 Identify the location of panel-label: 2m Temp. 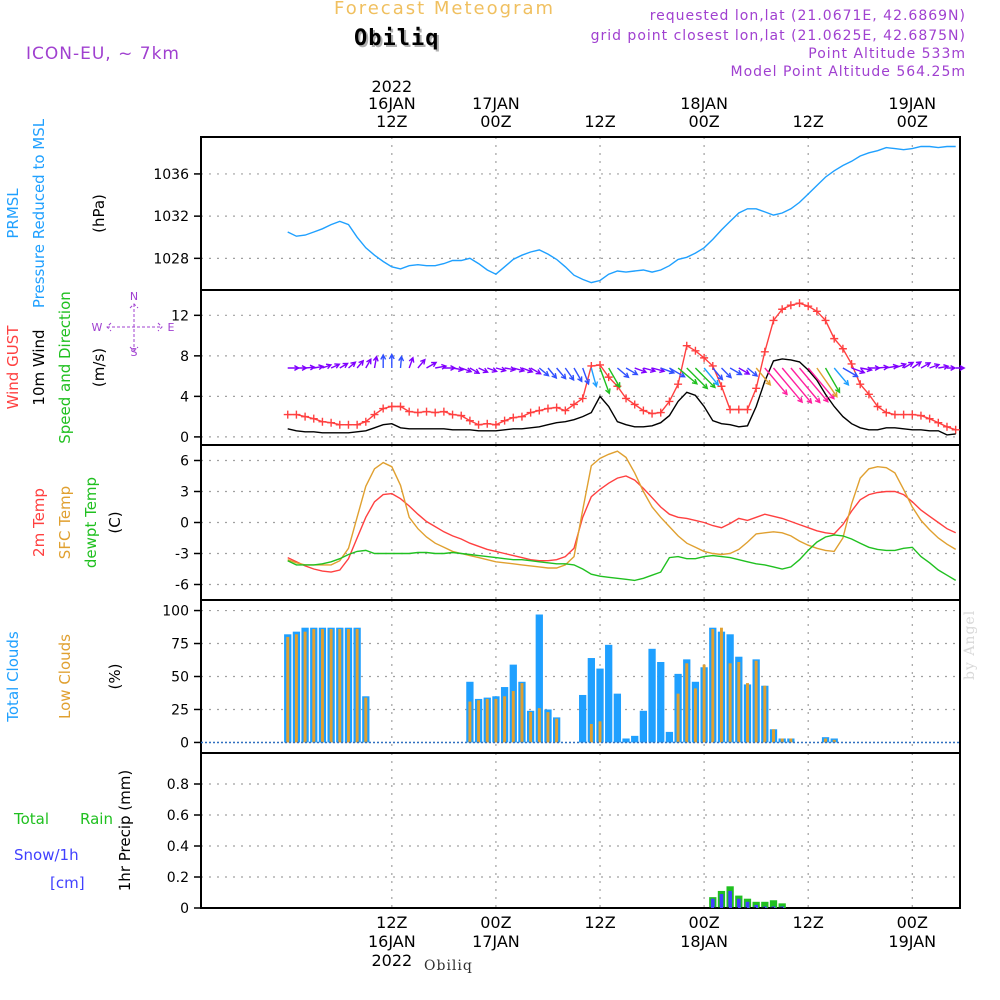
(39, 522).